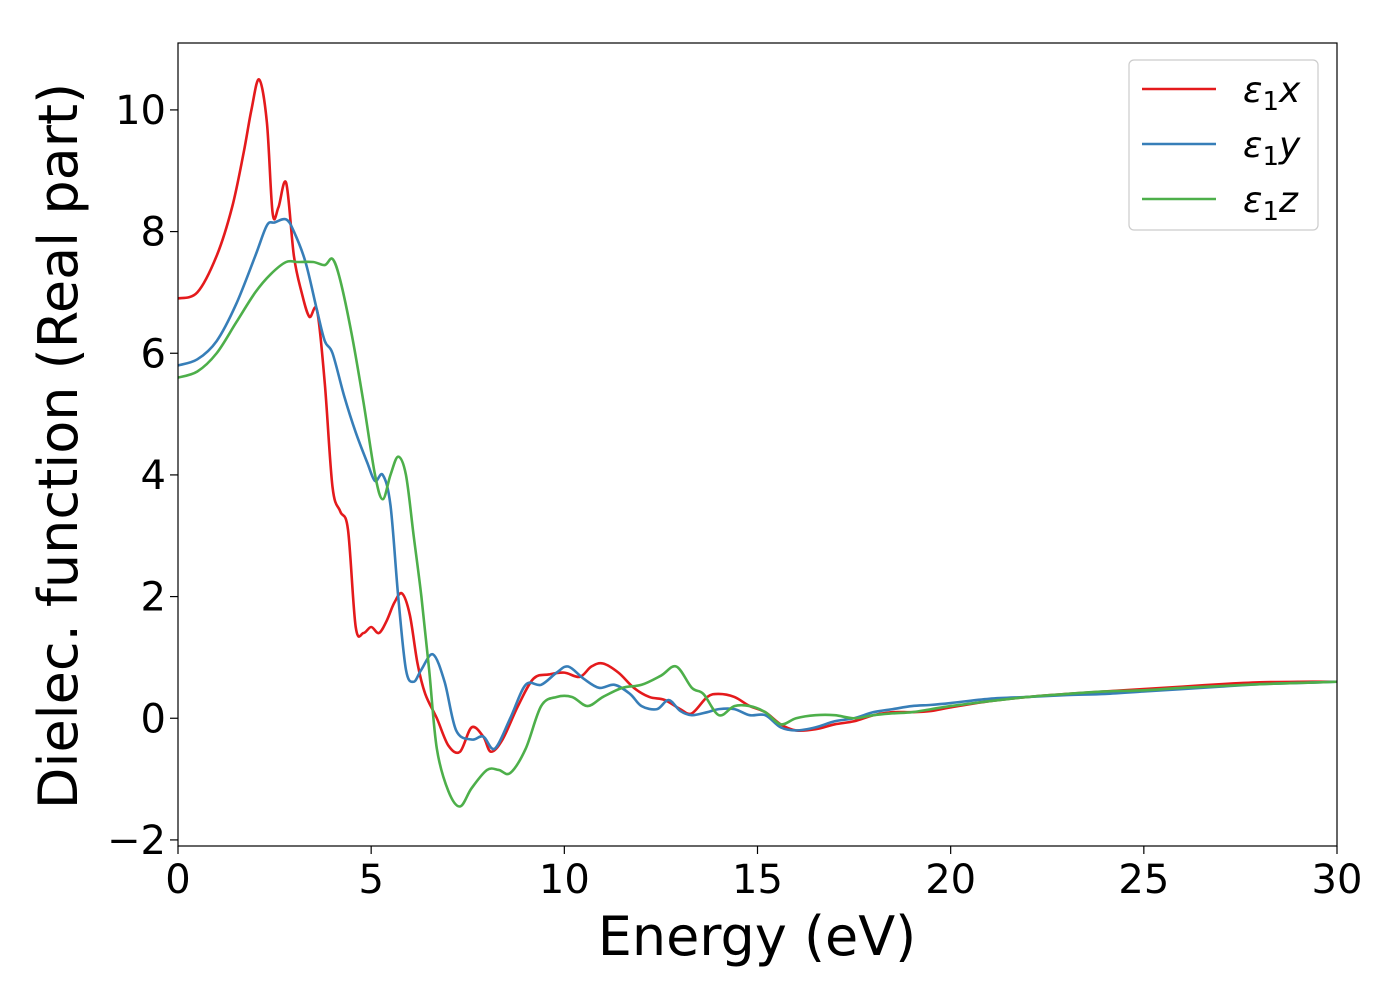 This screenshot has height=1004, width=1400. Describe the element at coordinates (136, 841) in the screenshot. I see `y-tick-label: −2` at that location.